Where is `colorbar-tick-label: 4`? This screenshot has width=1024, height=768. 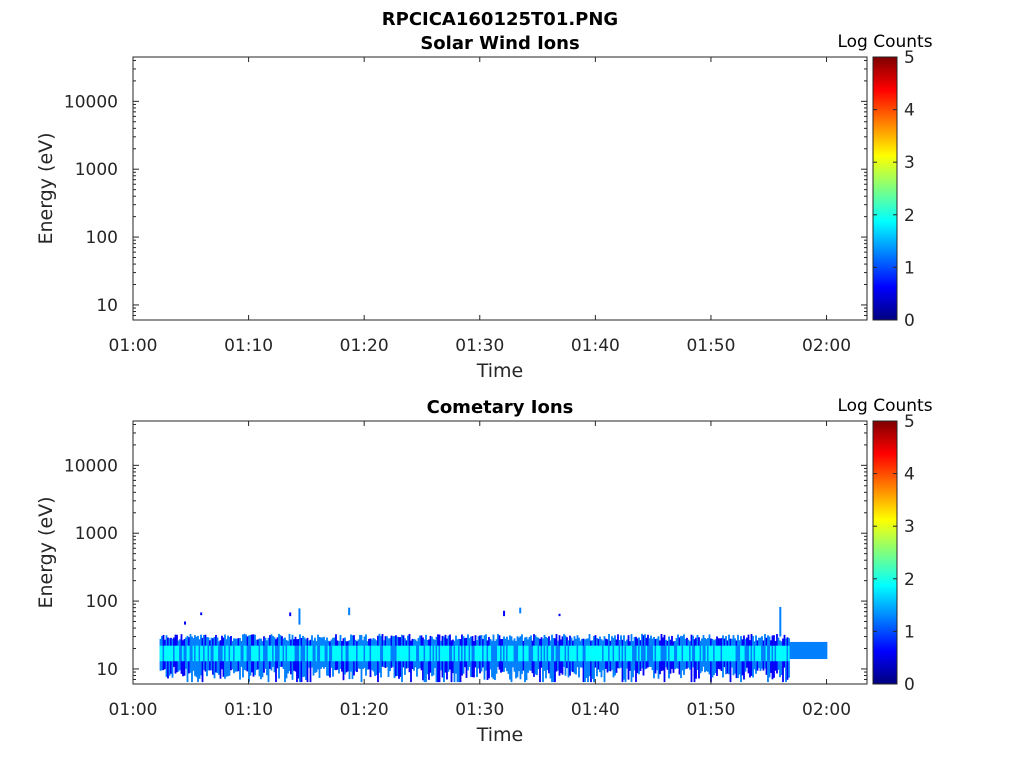
colorbar-tick-label: 4 is located at coordinates (909, 475).